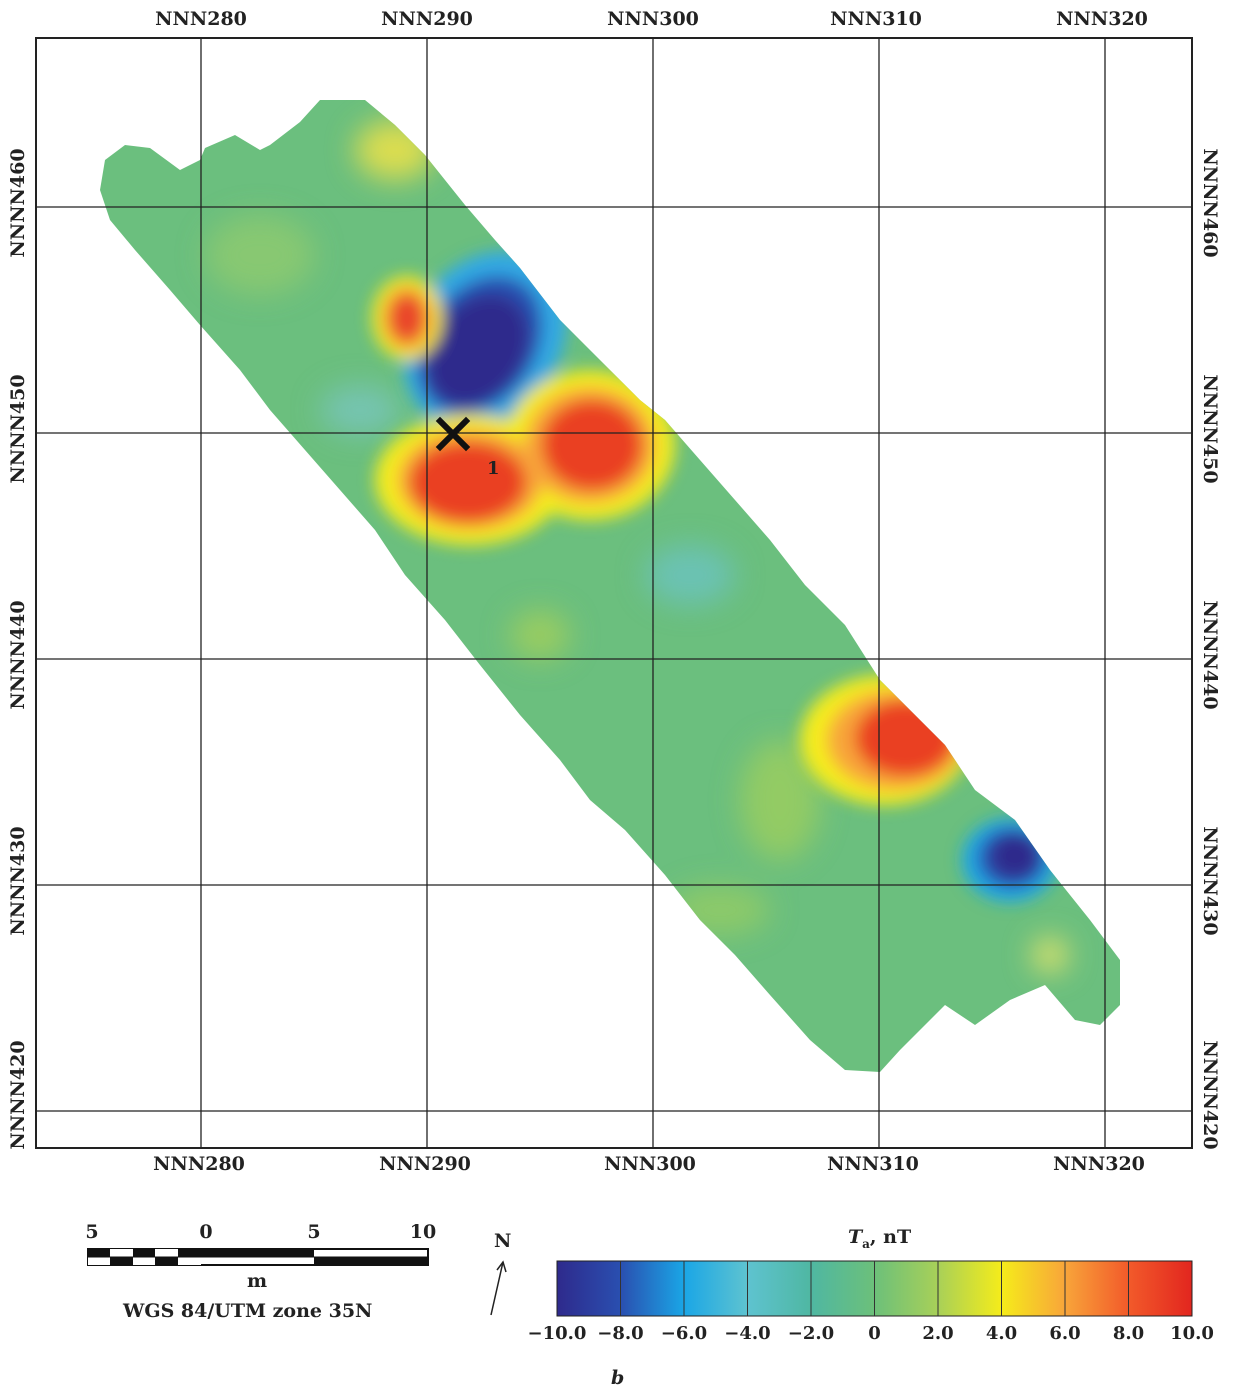 The height and width of the screenshot is (1392, 1233). What do you see at coordinates (1099, 1164) in the screenshot?
I see `x-label-bottom: NNN320` at bounding box center [1099, 1164].